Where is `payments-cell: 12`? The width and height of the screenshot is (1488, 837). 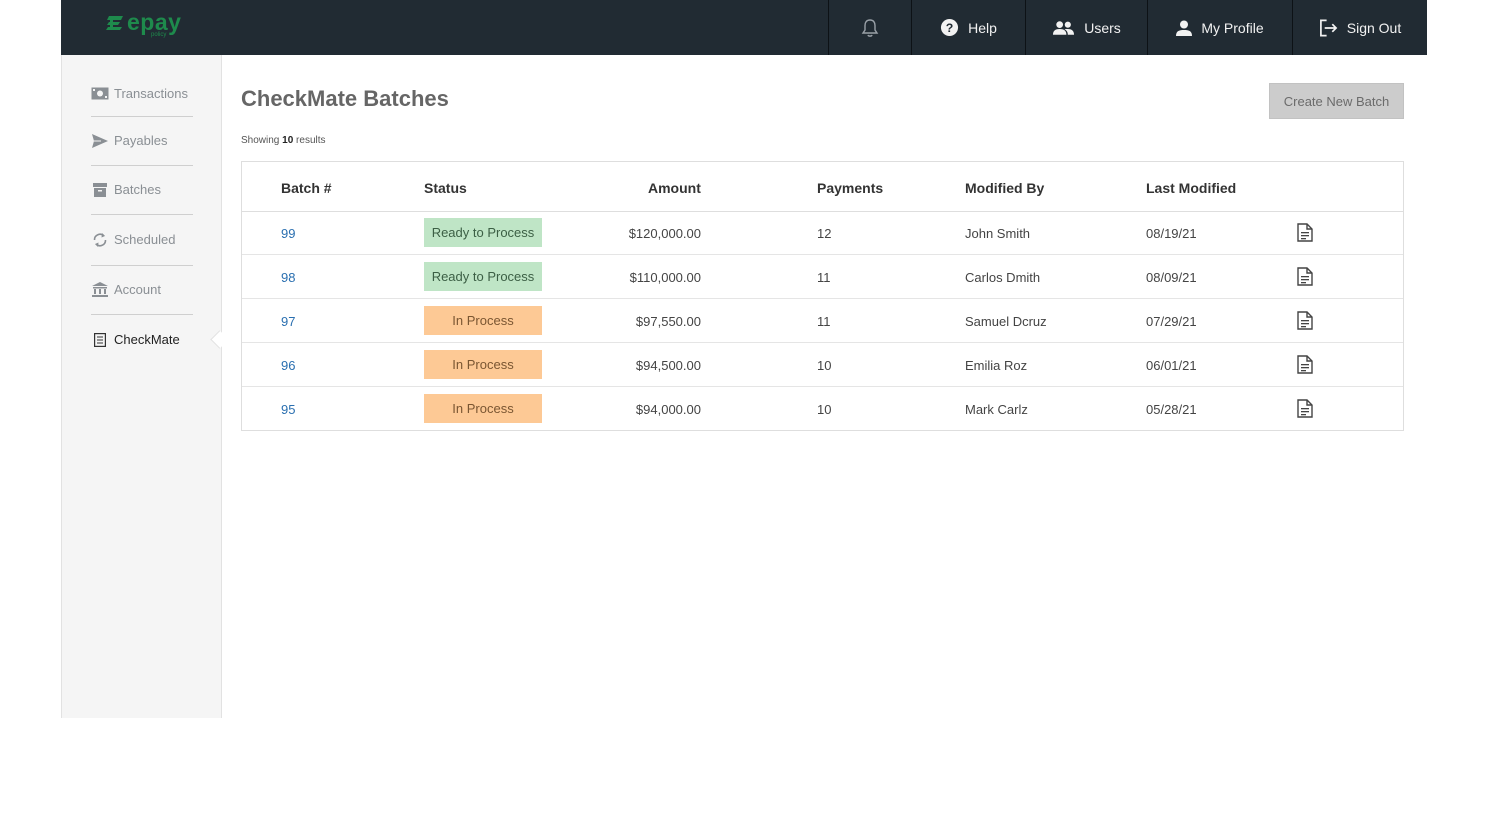
payments-cell: 12 is located at coordinates (824, 233).